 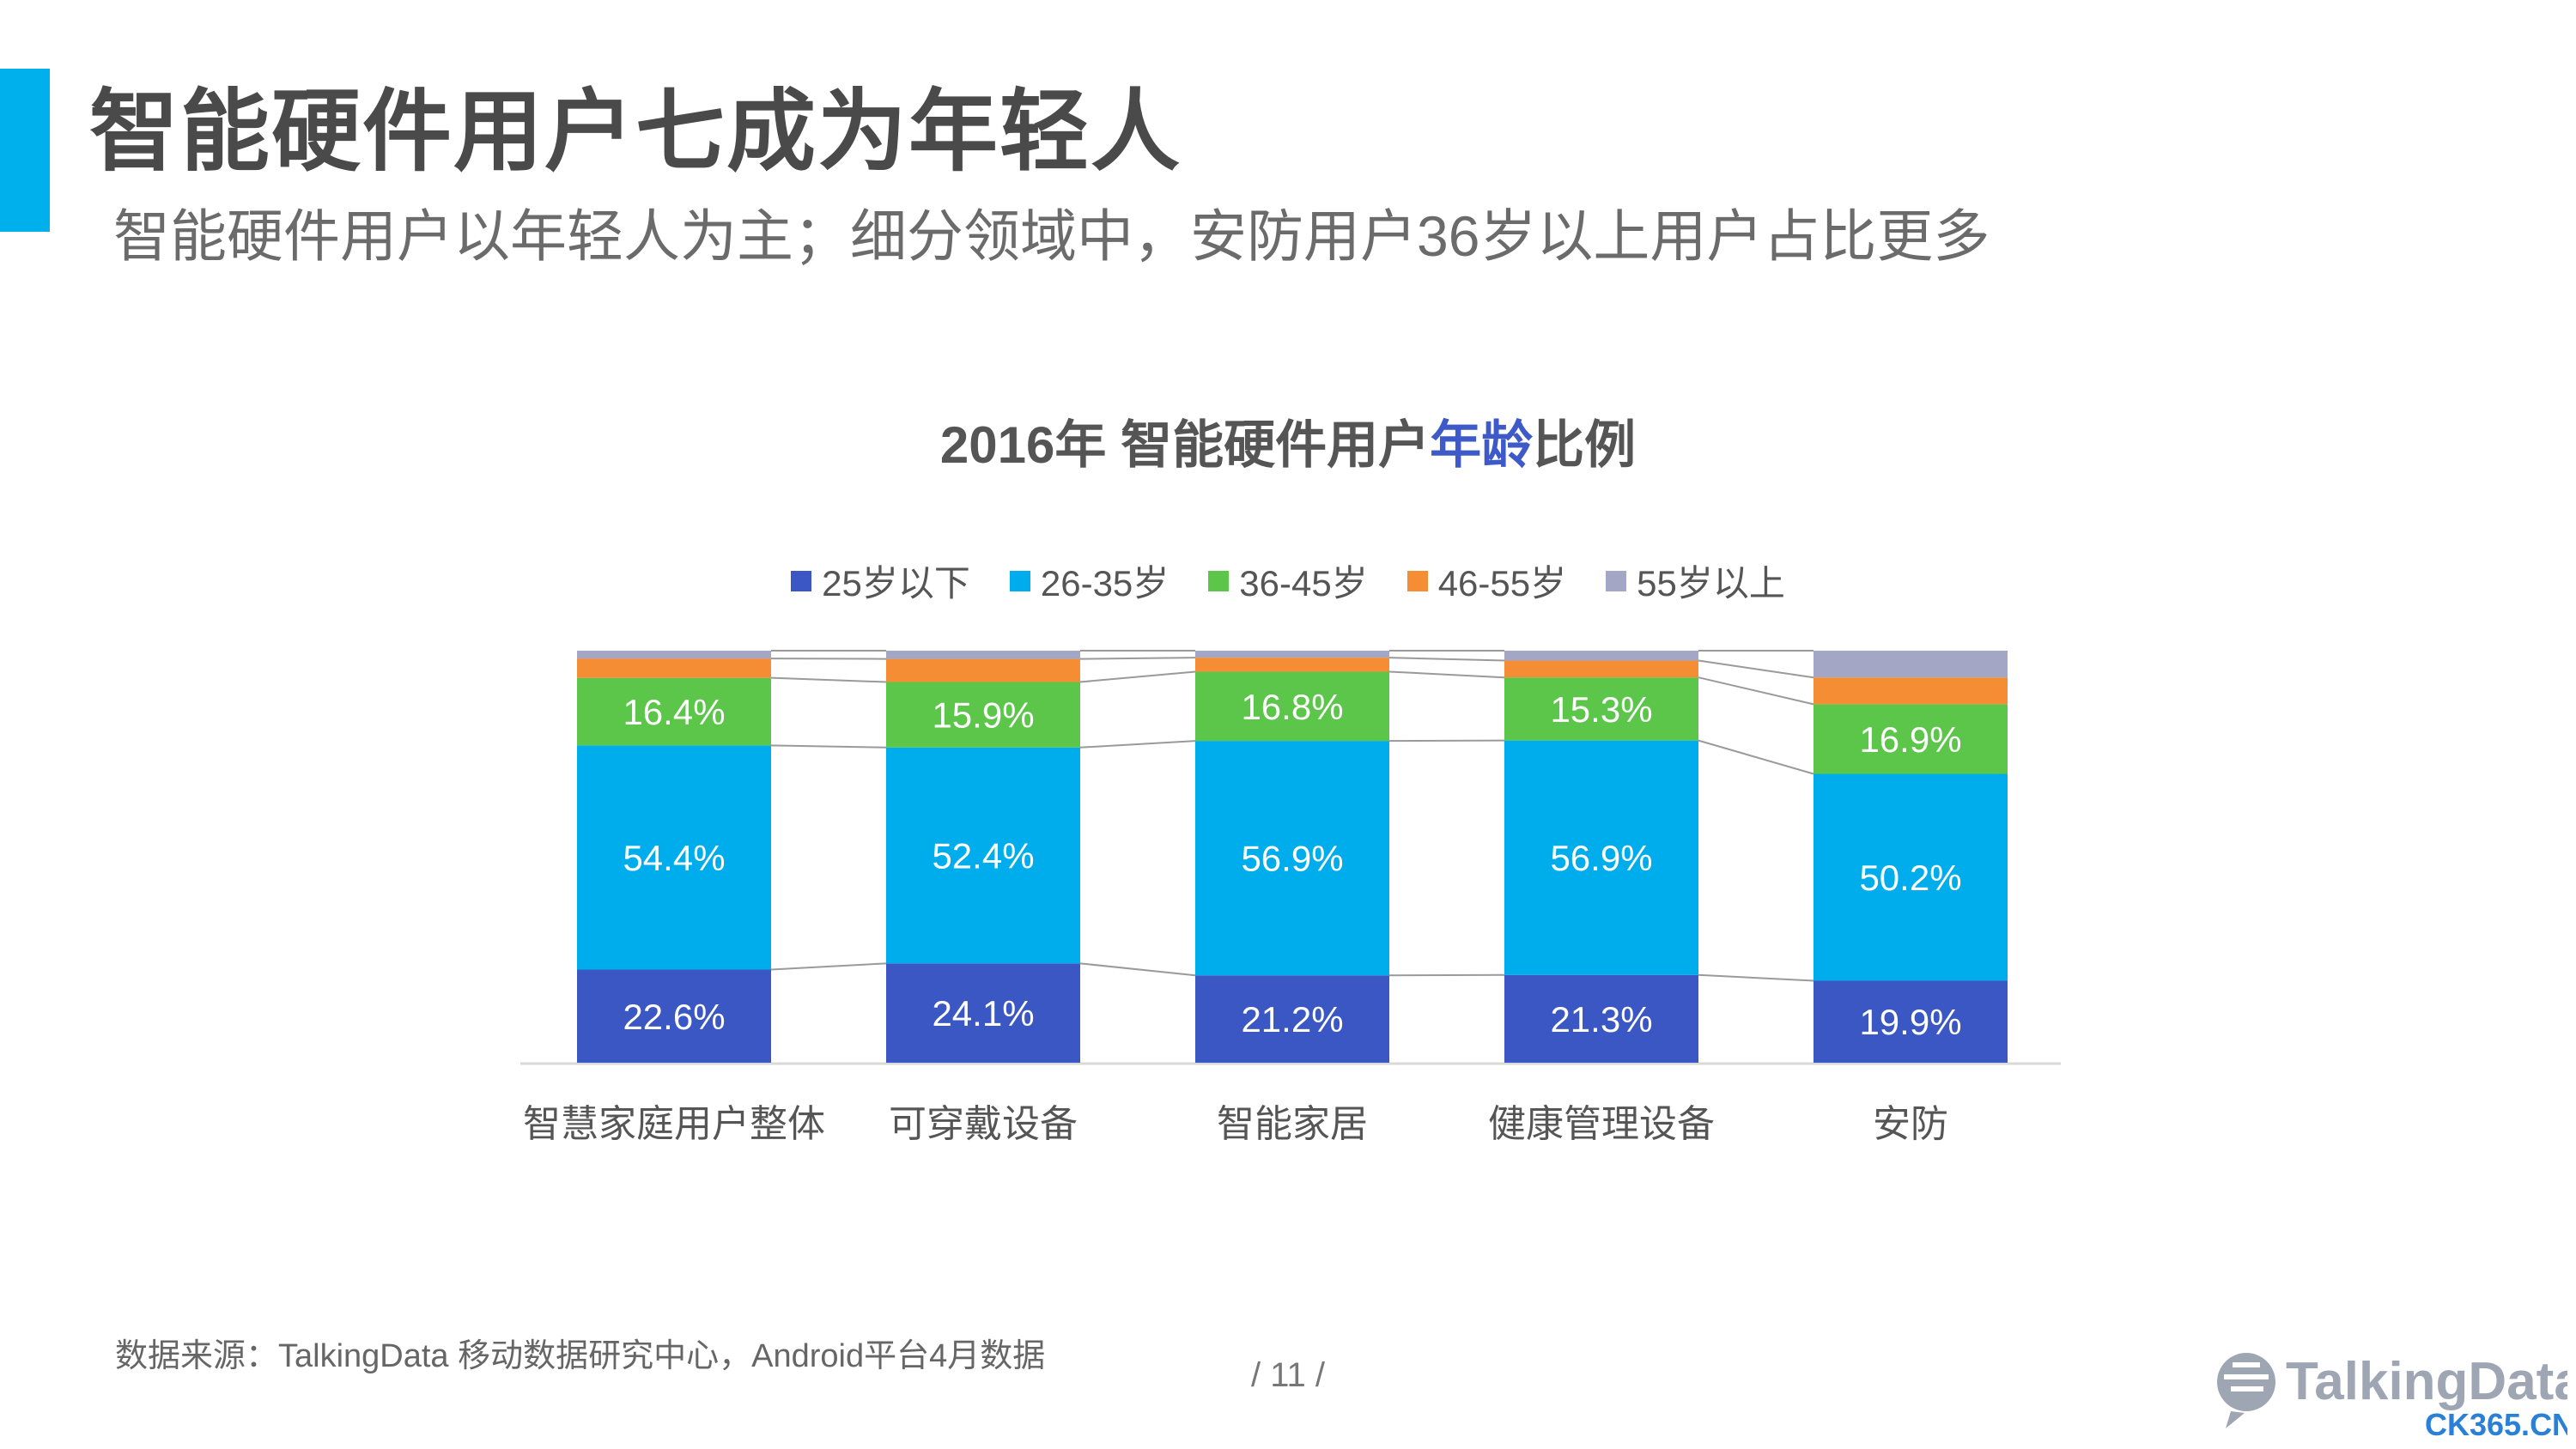 What do you see at coordinates (1502, 583) in the screenshot?
I see `legend-label: 46-55岁` at bounding box center [1502, 583].